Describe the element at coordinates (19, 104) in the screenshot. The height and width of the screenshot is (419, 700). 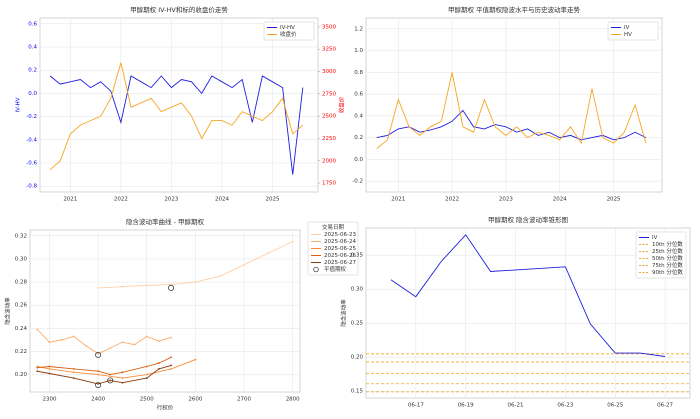
I see `y-axis-label: IV-HV` at that location.